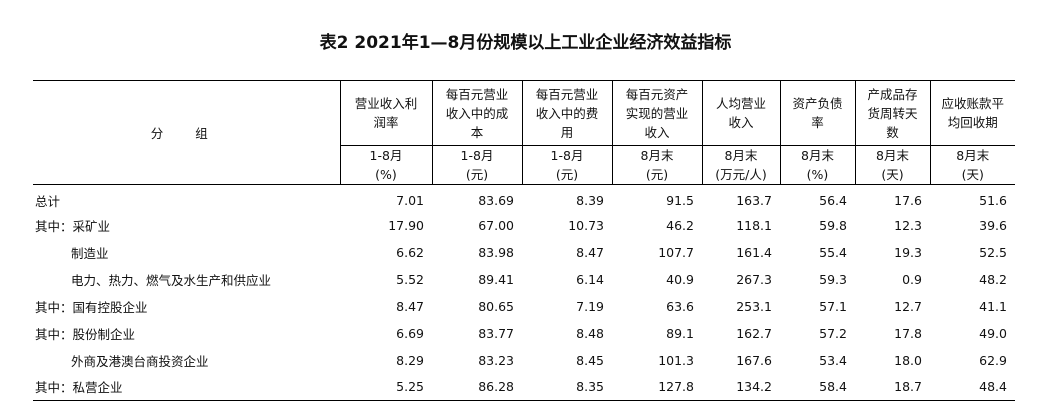 The image size is (1051, 419). What do you see at coordinates (908, 225) in the screenshot?
I see `cell-value: 12.3` at bounding box center [908, 225].